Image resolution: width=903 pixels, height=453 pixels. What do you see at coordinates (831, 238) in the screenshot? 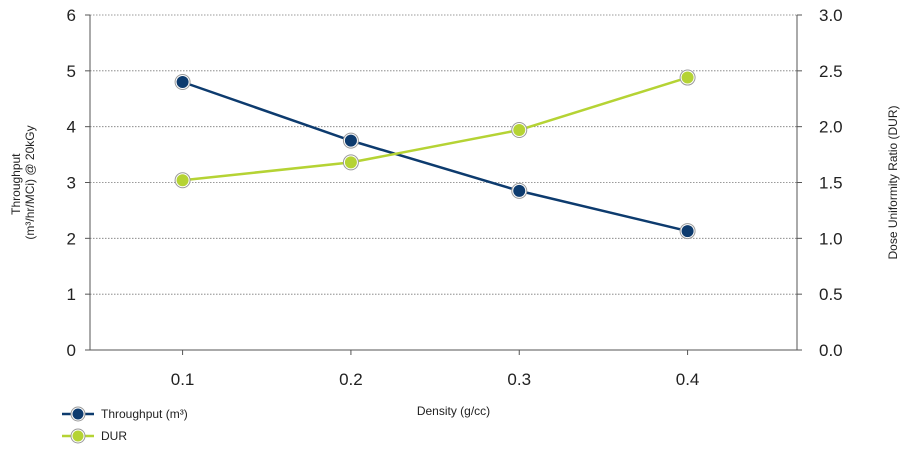
I see `right-tick-label: 1.0` at bounding box center [831, 238].